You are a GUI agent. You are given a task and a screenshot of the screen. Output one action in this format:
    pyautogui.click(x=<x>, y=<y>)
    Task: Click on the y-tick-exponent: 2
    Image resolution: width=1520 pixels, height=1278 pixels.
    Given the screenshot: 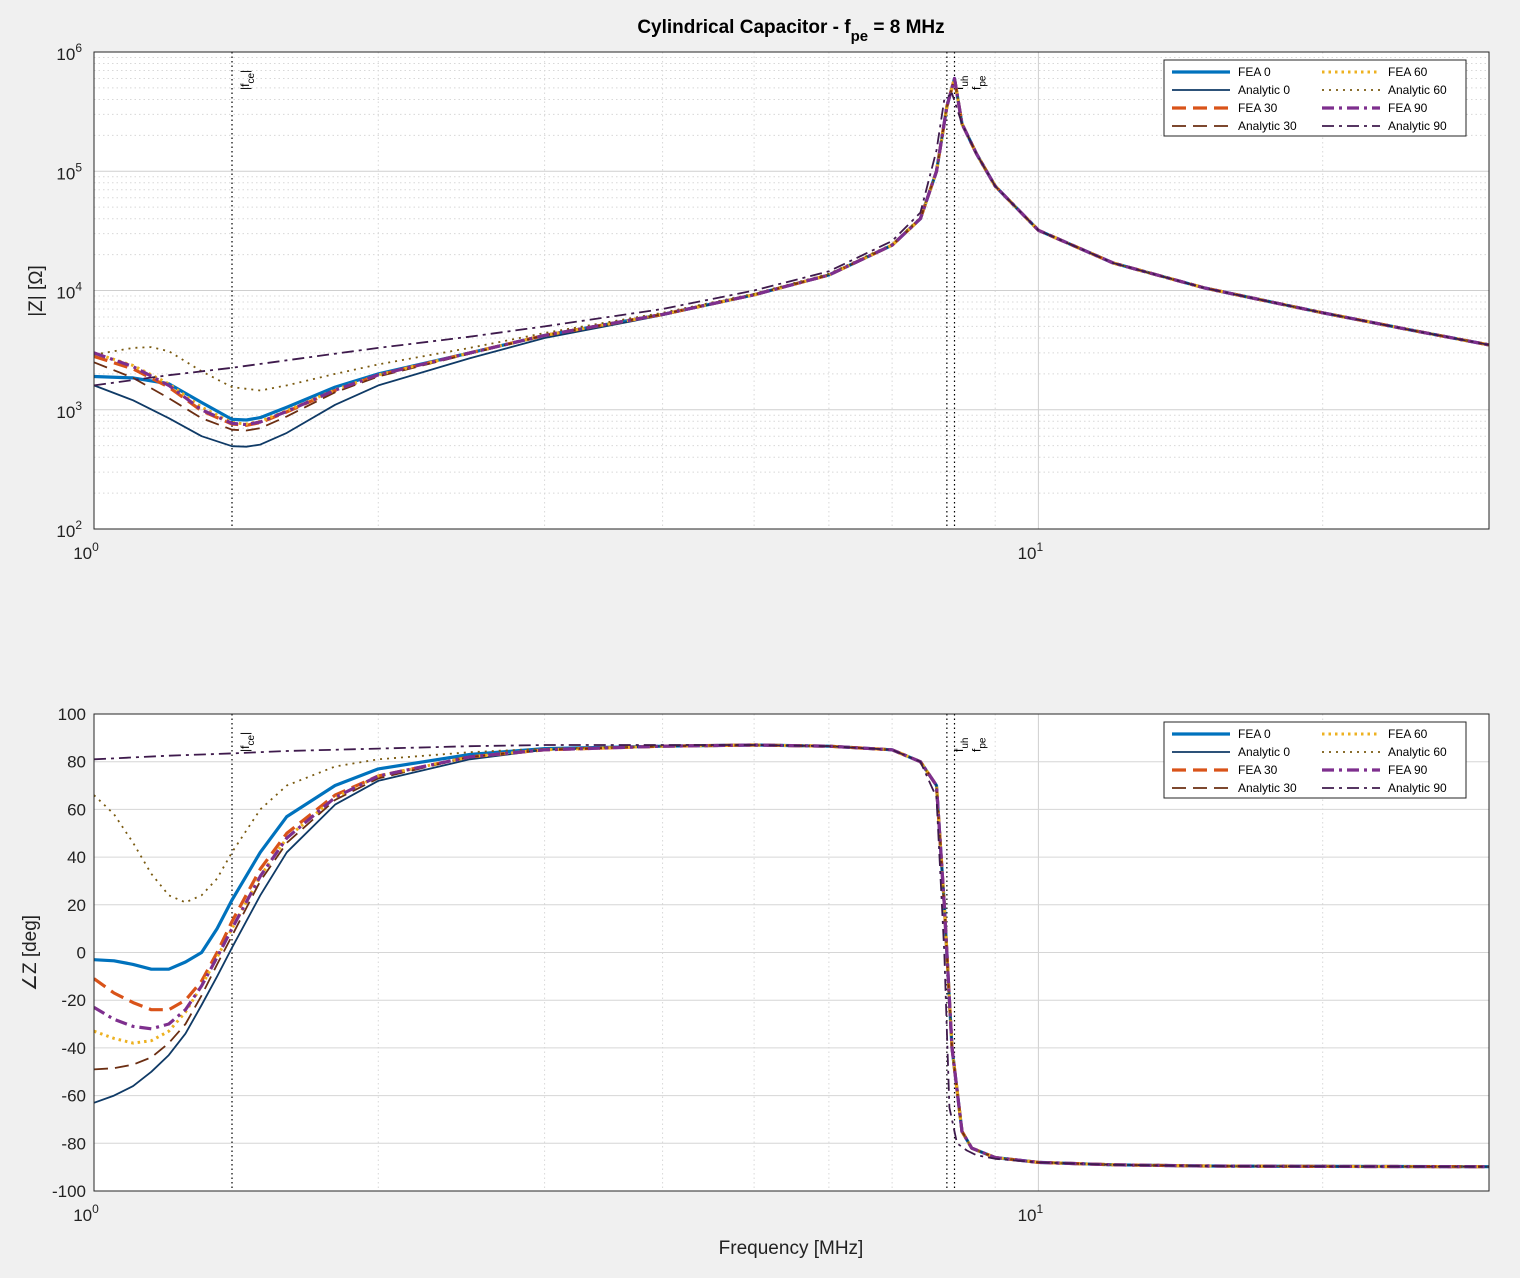 What is the action you would take?
    pyautogui.click(x=78, y=525)
    